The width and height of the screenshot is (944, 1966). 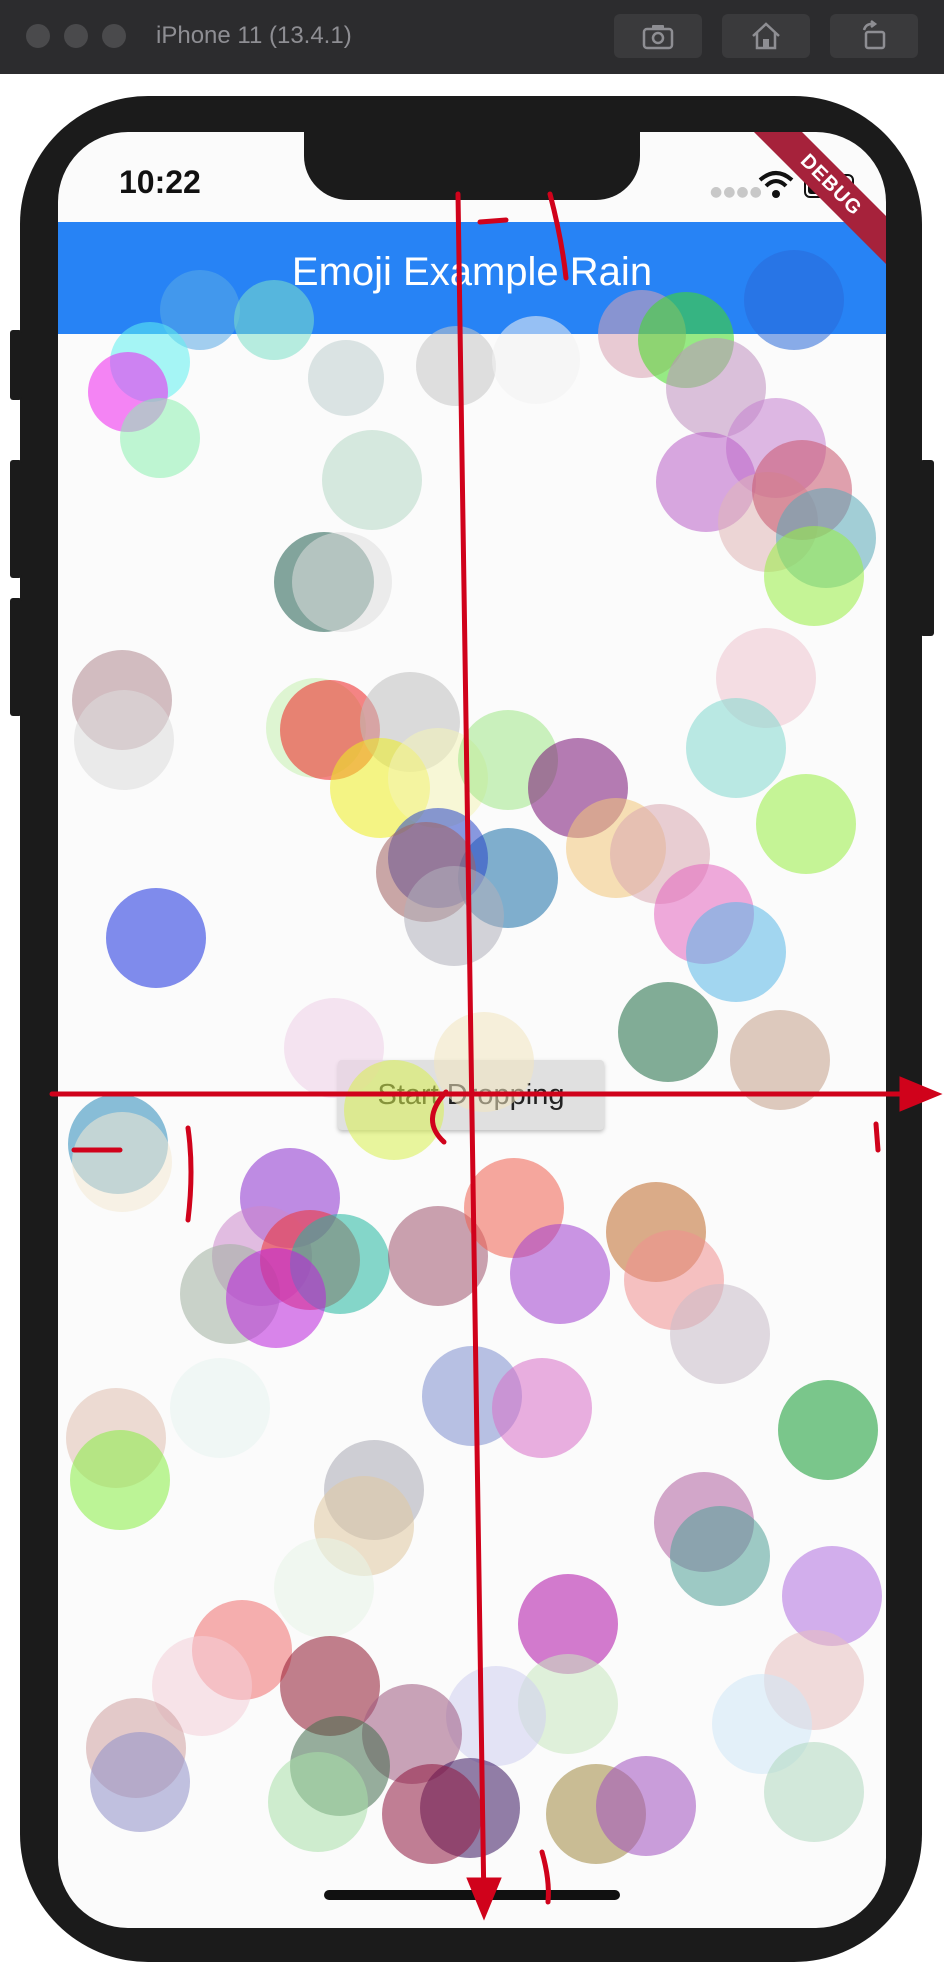 What do you see at coordinates (874, 36) in the screenshot?
I see `rotate-button` at bounding box center [874, 36].